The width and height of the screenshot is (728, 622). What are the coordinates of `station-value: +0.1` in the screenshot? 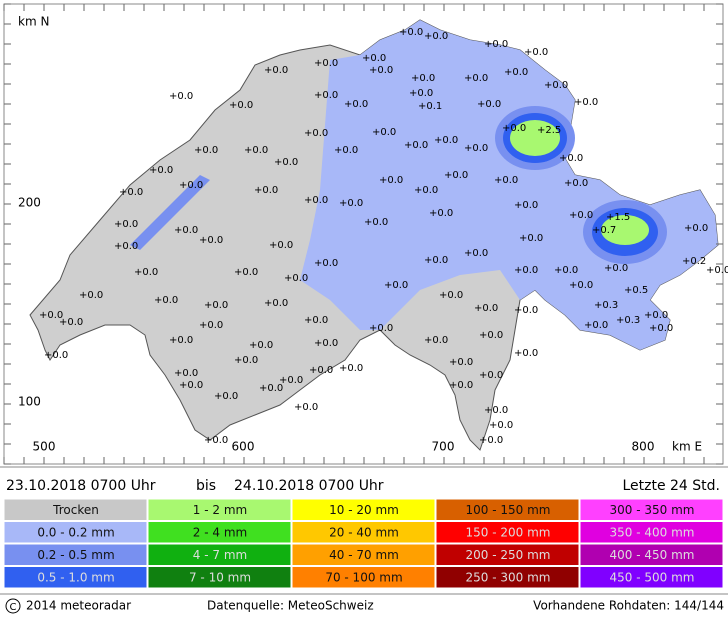 It's located at (430, 106).